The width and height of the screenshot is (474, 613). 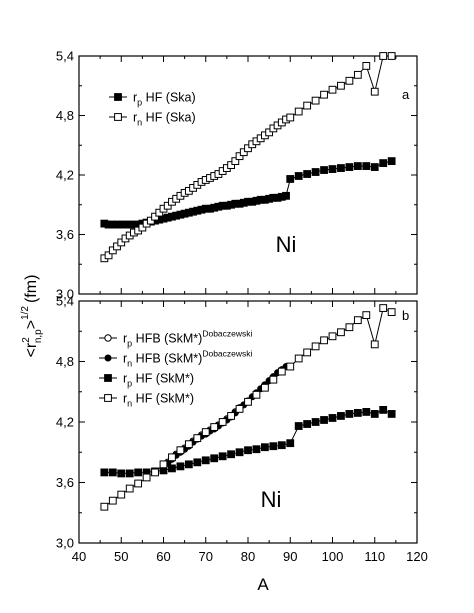 I want to click on x-tick-label: 40, so click(x=79, y=556).